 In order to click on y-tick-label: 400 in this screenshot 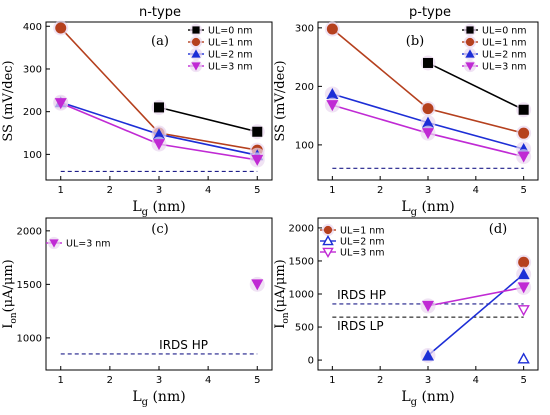, I will do `click(32, 27)`.